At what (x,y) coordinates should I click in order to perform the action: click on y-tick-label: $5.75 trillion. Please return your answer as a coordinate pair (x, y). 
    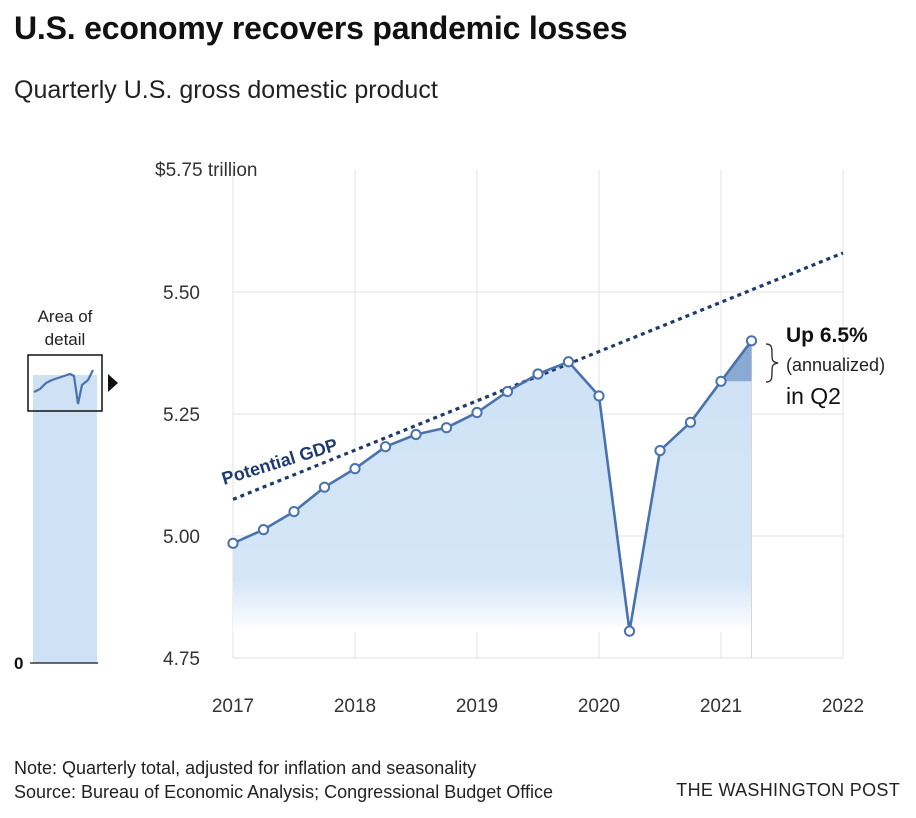
    Looking at the image, I should click on (206, 170).